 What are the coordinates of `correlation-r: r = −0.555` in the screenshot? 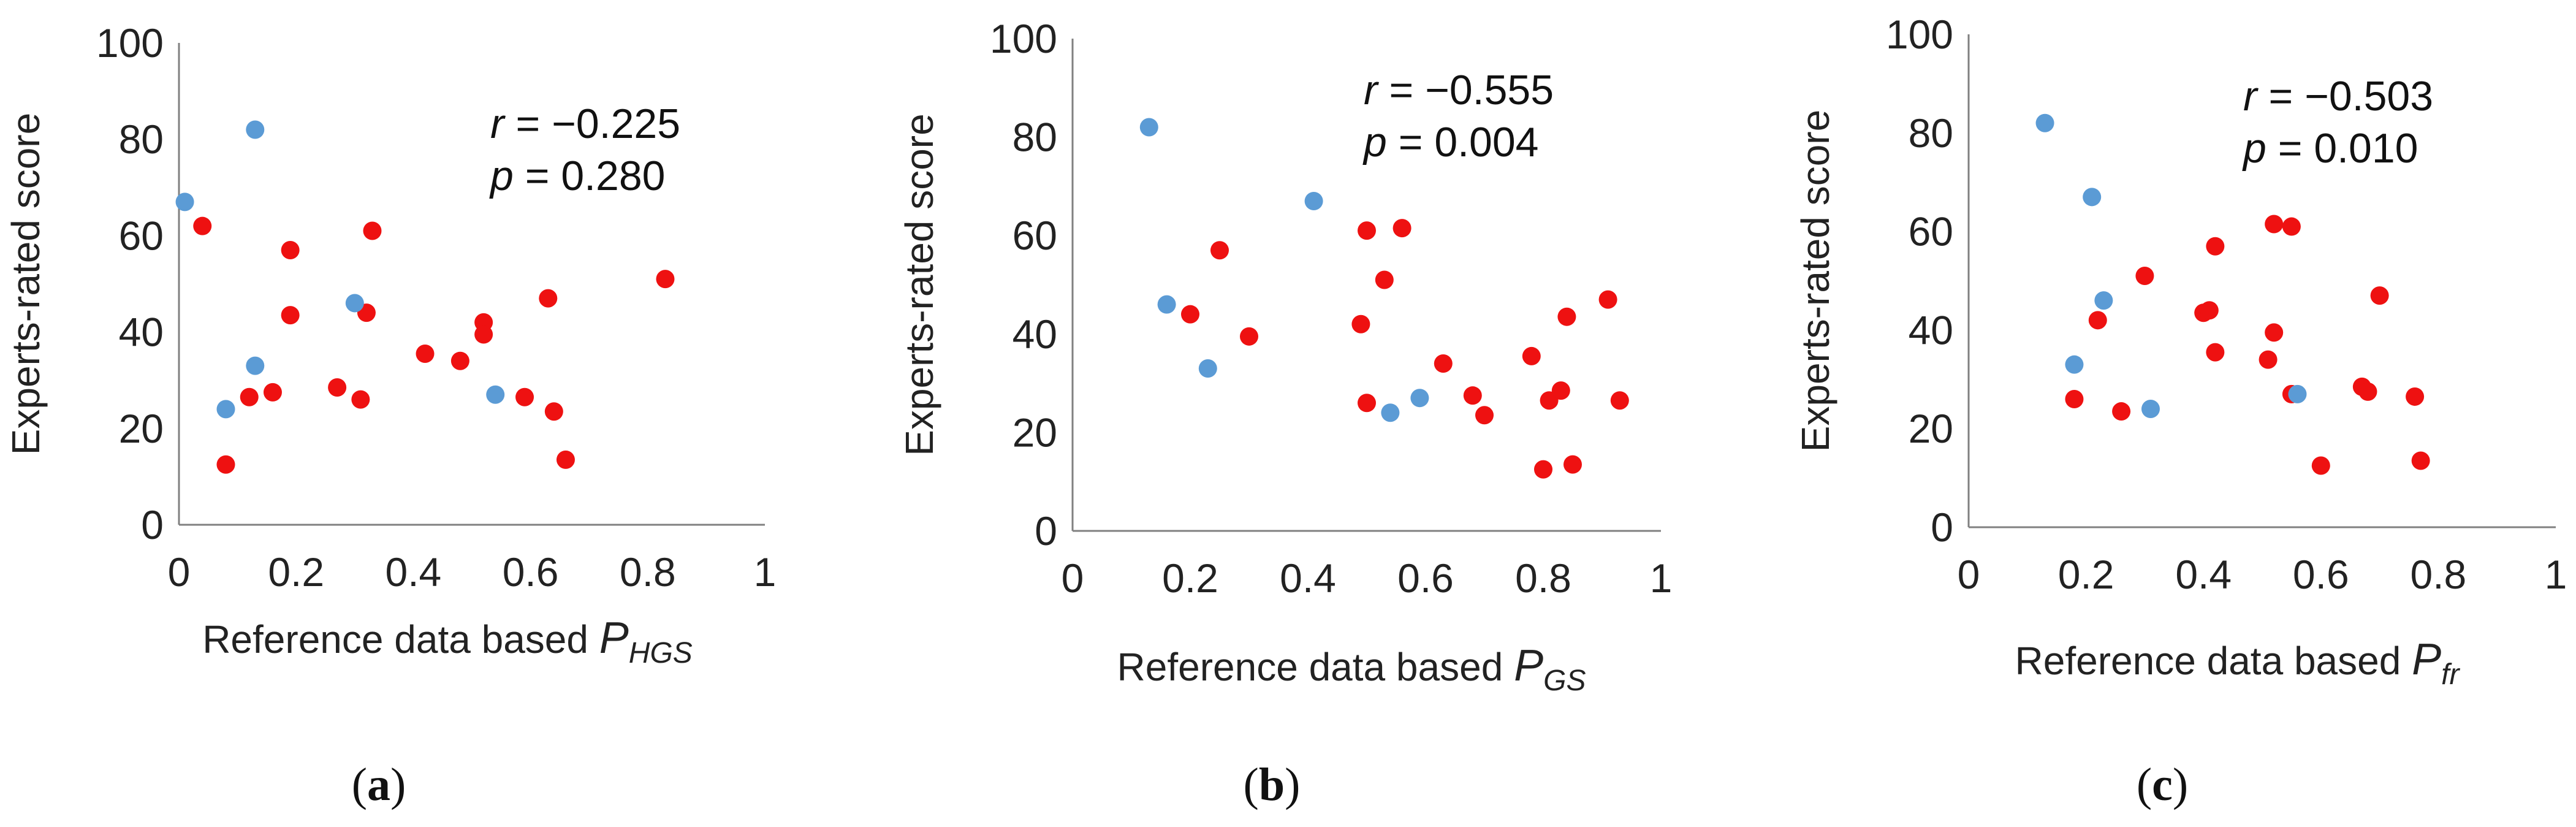 It's located at (1459, 90).